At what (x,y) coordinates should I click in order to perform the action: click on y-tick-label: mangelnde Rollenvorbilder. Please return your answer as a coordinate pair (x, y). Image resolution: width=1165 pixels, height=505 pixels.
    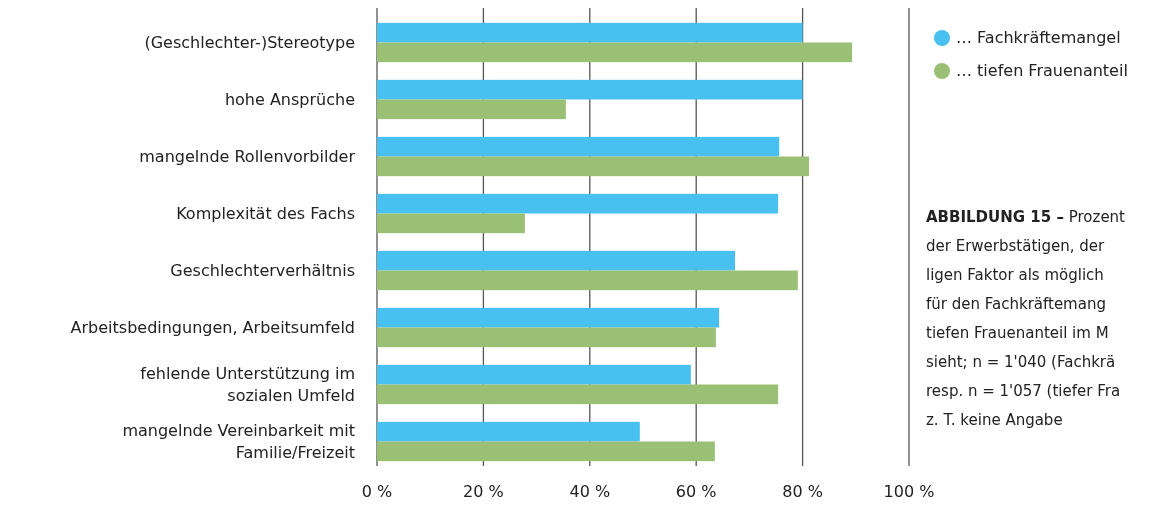
    Looking at the image, I should click on (247, 155).